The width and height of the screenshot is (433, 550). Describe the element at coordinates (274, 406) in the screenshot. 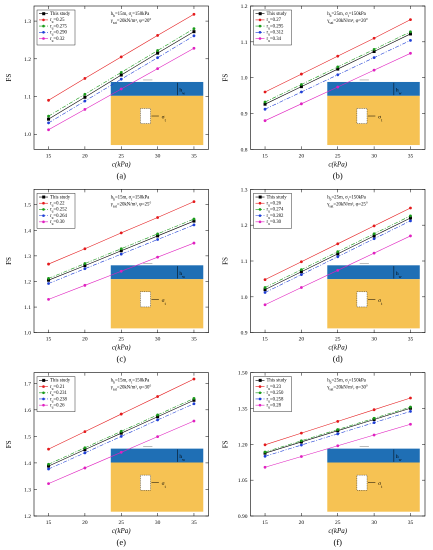

I see `legend-entry: ru=0.28` at that location.